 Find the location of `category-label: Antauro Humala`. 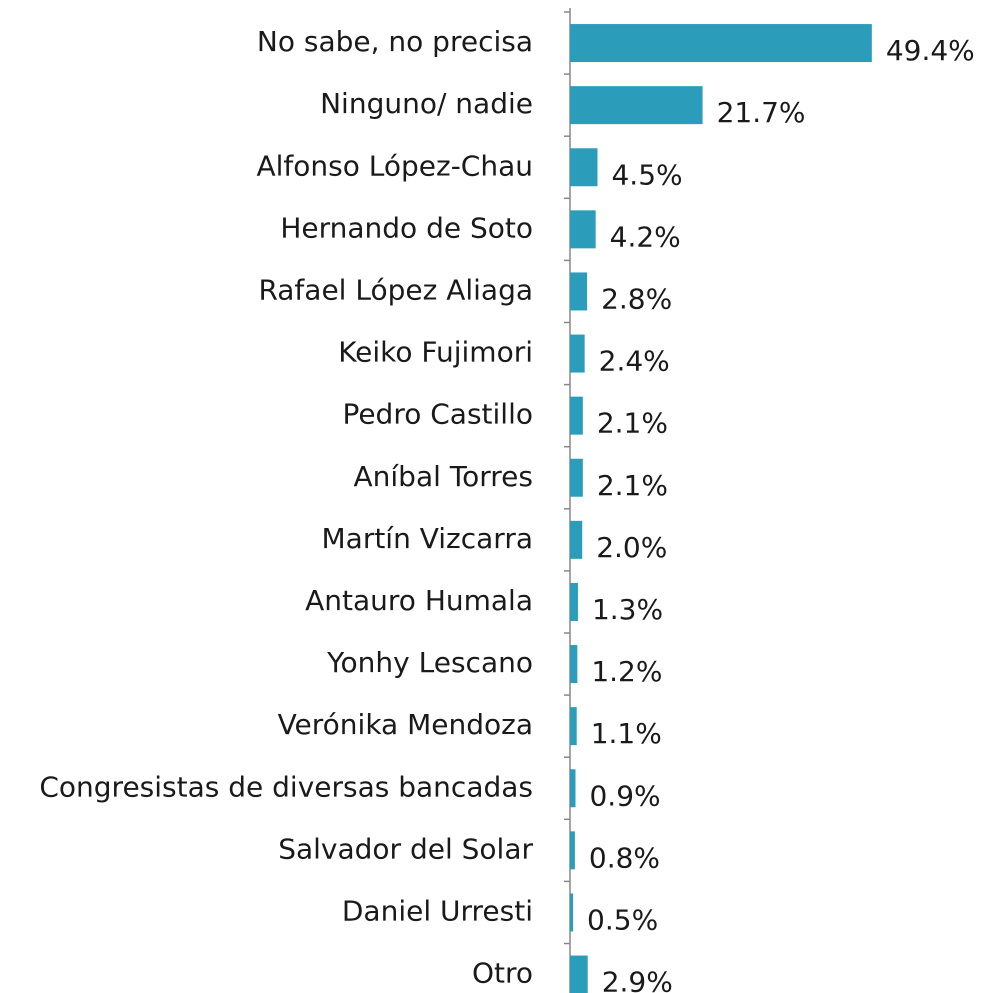

category-label: Antauro Humala is located at coordinates (419, 600).